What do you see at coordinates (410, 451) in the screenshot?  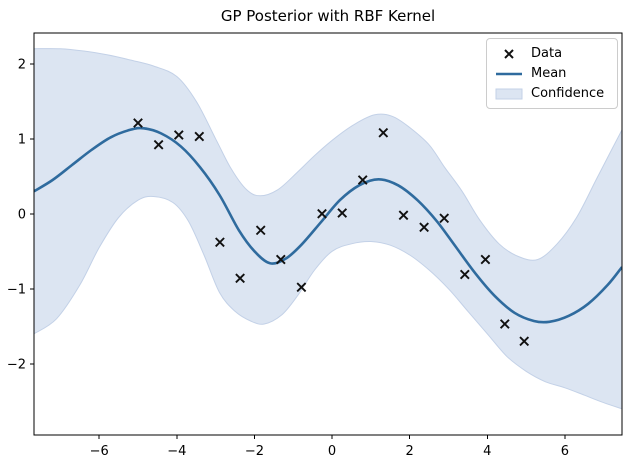 I see `x-tick-label: 2` at bounding box center [410, 451].